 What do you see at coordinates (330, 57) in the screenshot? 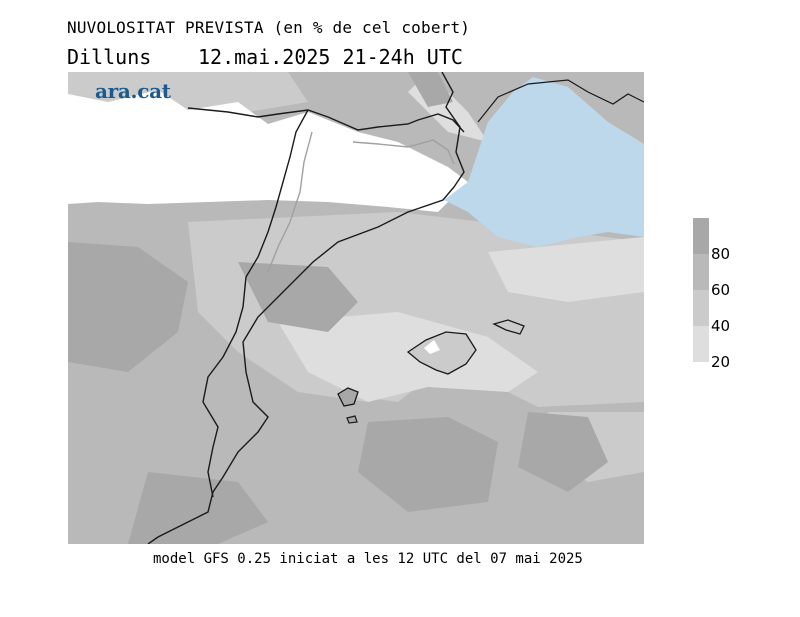
I see `forecast-datetime: 12.mai.2025 21-24h UTC` at bounding box center [330, 57].